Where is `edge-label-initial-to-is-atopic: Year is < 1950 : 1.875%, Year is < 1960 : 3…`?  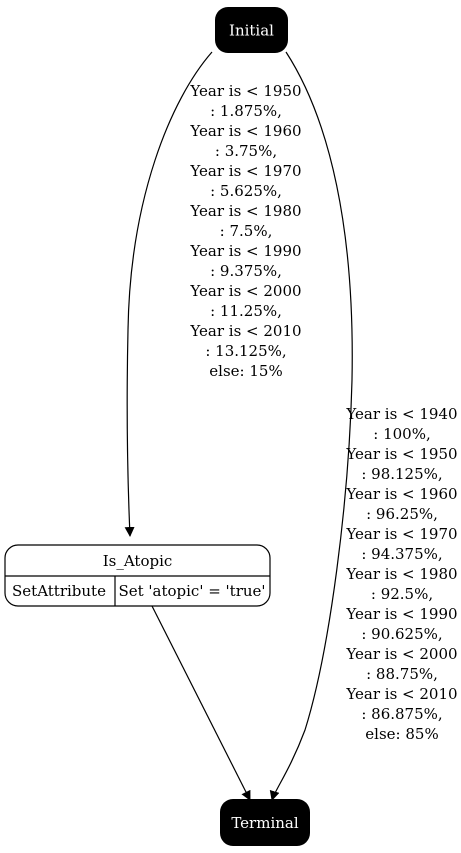 edge-label-initial-to-is-atopic: Year is < 1950 : 1.875%, Year is < 1960 : 3… is located at coordinates (245, 231).